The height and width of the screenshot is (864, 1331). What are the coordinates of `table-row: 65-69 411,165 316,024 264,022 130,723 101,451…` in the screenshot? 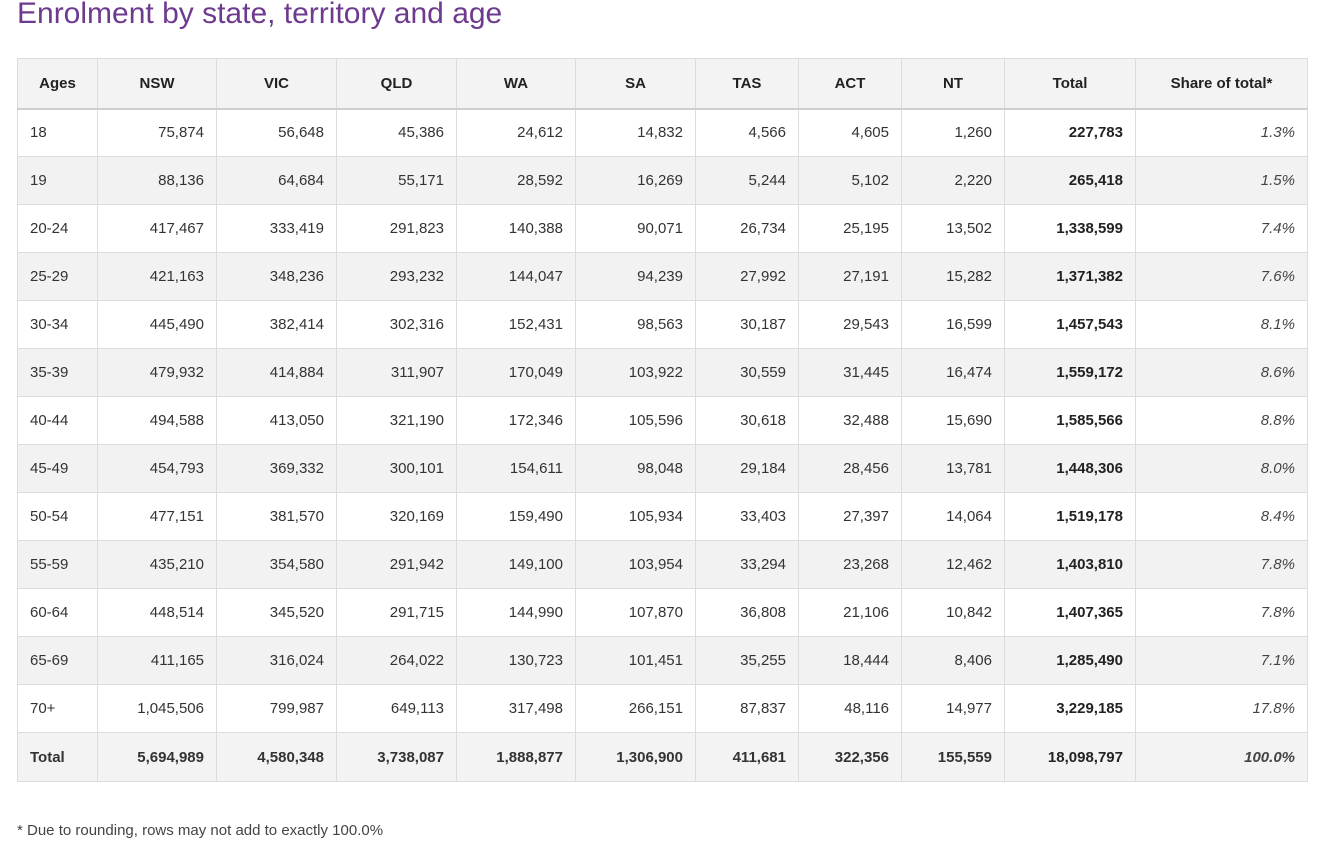 It's located at (662, 660).